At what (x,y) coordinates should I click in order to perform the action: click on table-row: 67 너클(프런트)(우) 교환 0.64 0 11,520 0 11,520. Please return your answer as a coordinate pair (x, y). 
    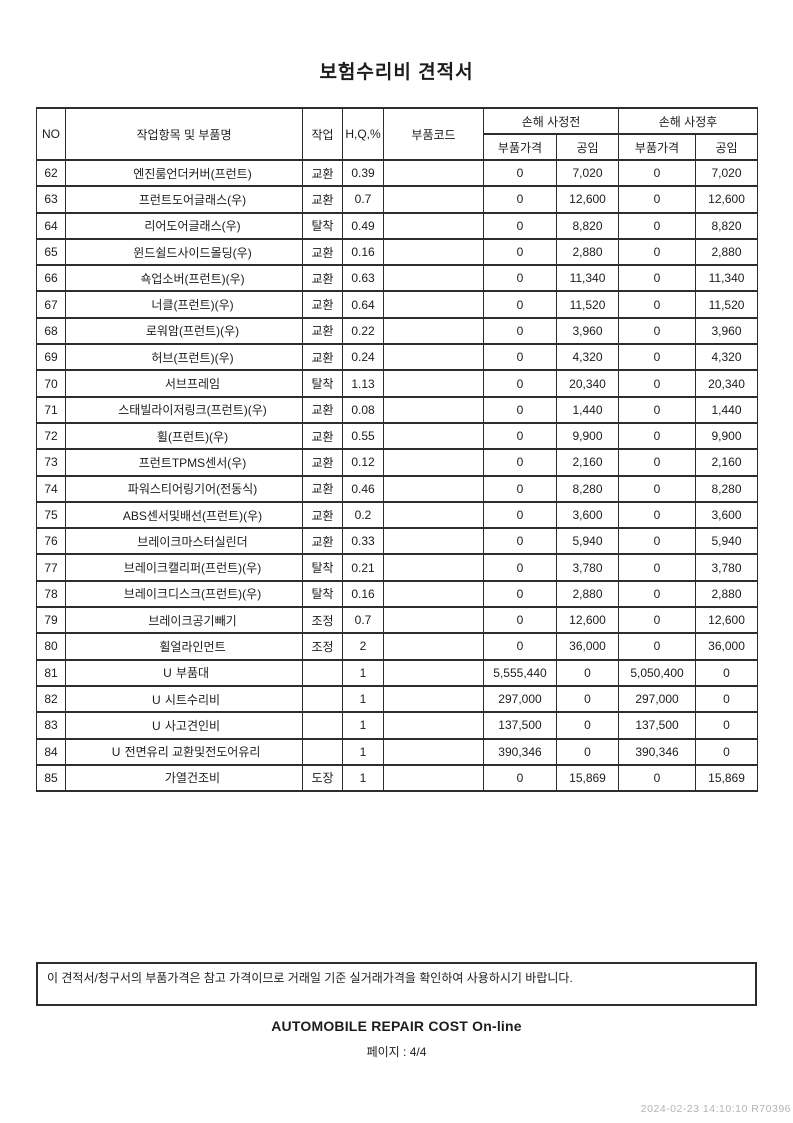
    Looking at the image, I should click on (397, 304).